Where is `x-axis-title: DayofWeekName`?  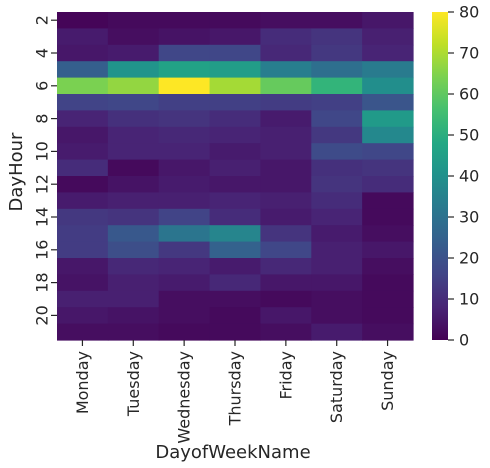 x-axis-title: DayofWeekName is located at coordinates (232, 452).